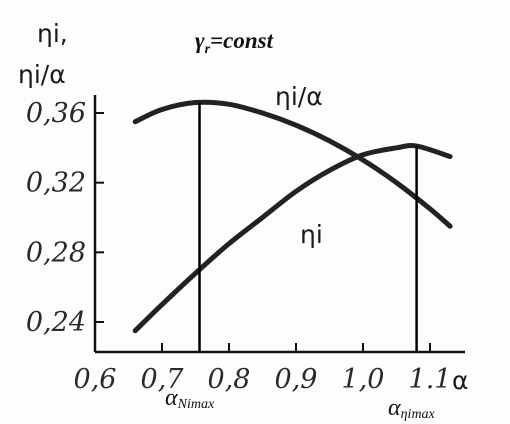 Image resolution: width=510 pixels, height=424 pixels. I want to click on alpha-etaimax-label-main: α, so click(394, 408).